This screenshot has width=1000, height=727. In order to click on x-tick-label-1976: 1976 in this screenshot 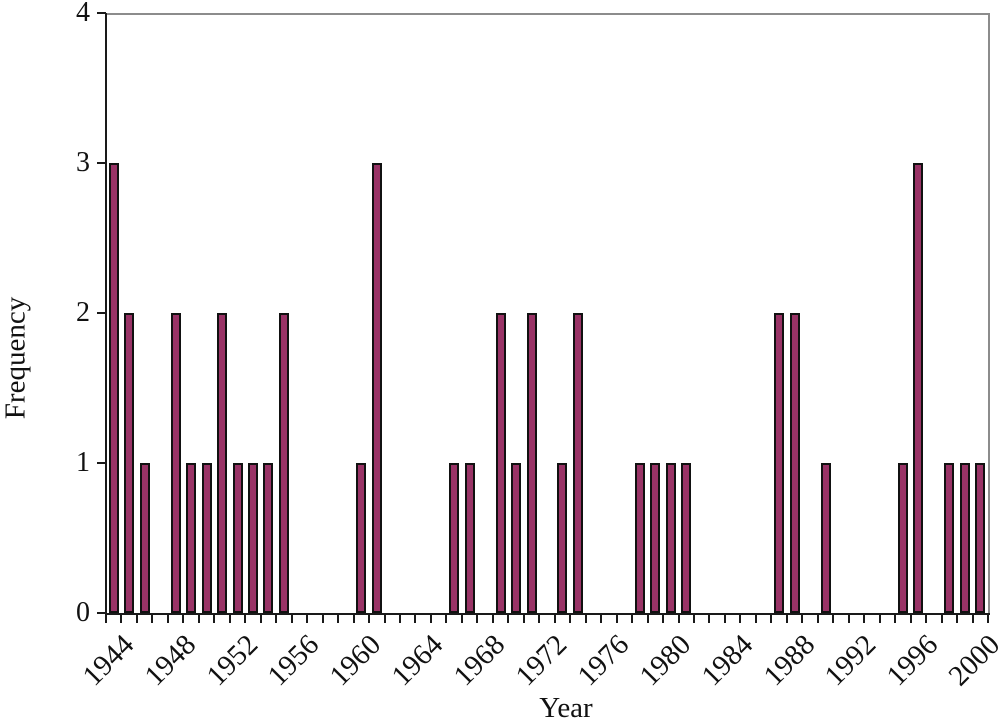, I will do `click(603, 660)`.